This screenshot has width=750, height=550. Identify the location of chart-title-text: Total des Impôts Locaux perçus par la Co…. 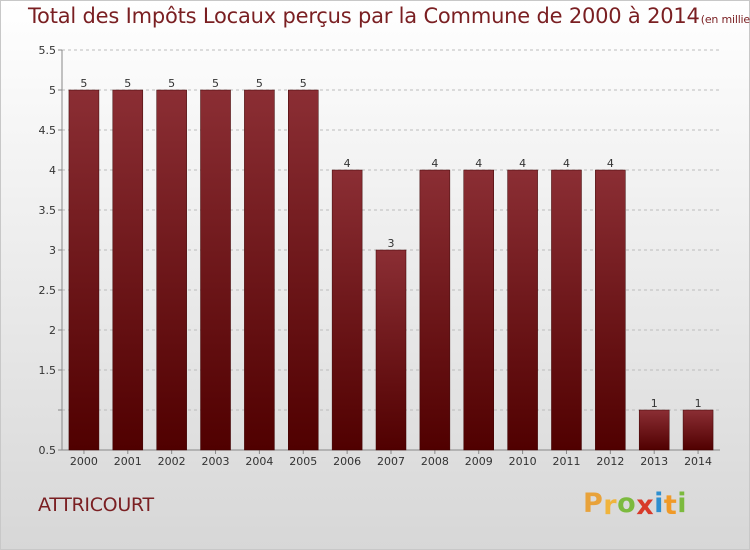
(364, 16).